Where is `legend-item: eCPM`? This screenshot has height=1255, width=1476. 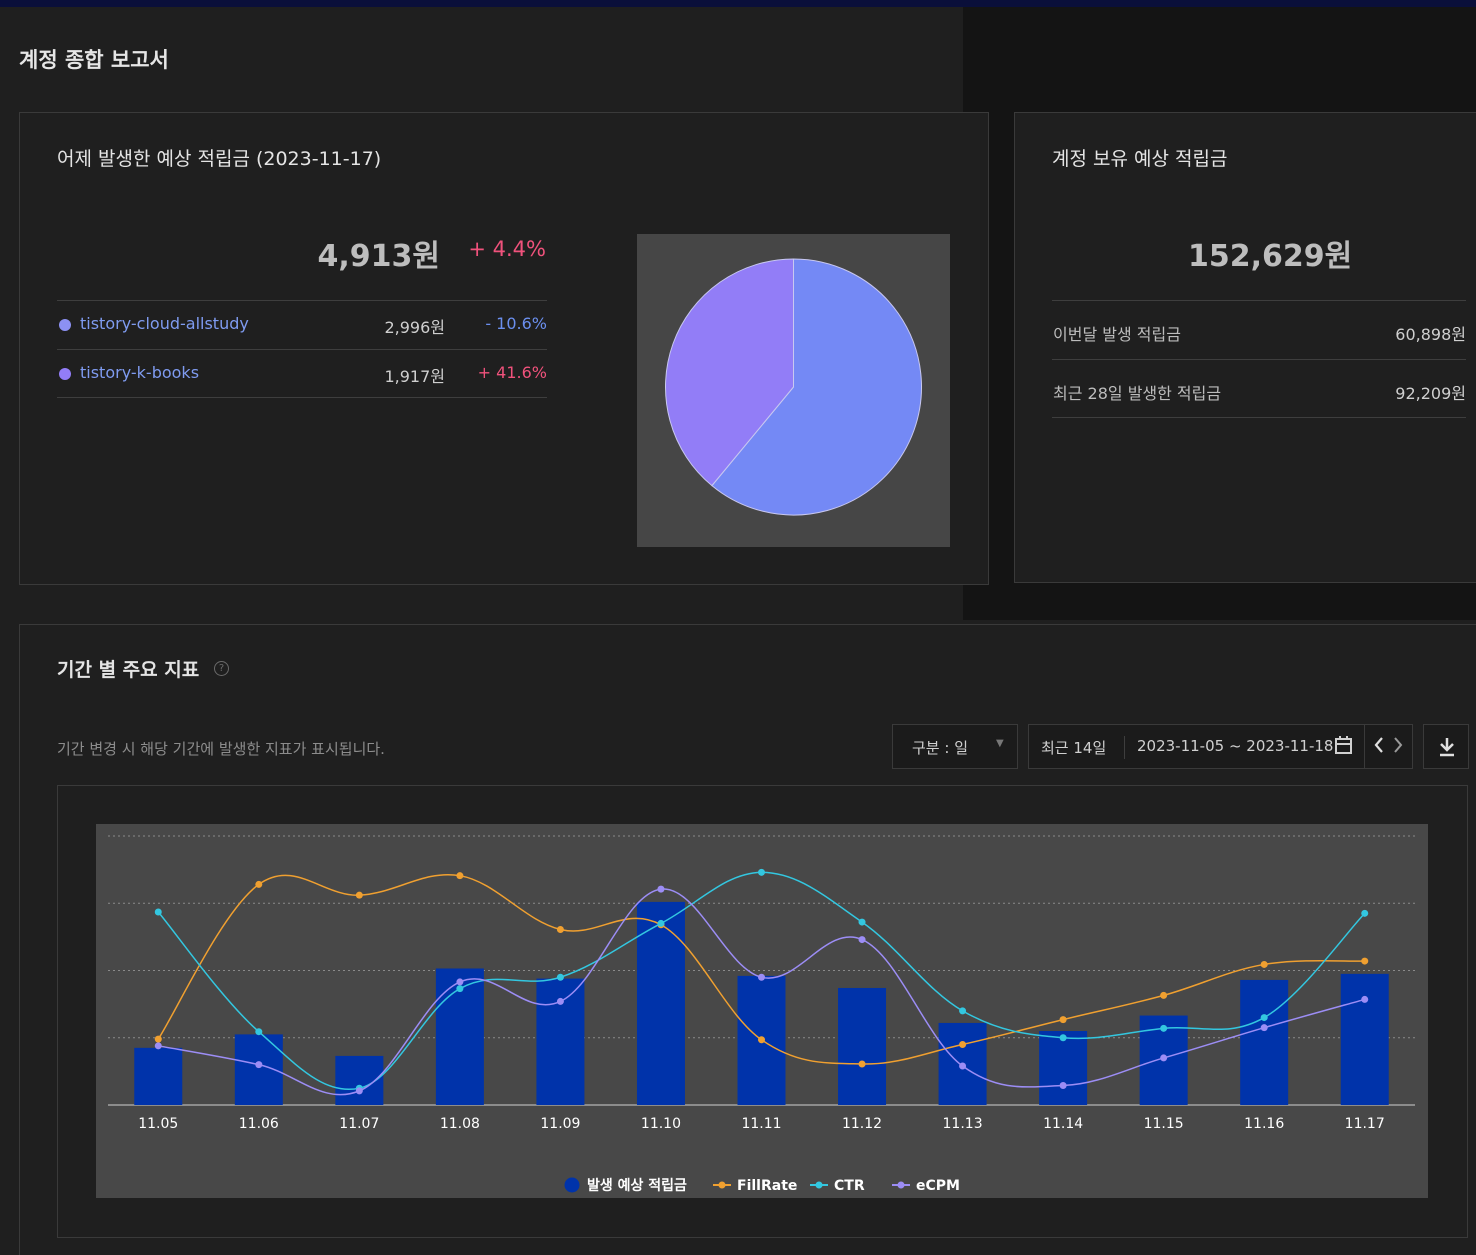
legend-item: eCPM is located at coordinates (926, 1186).